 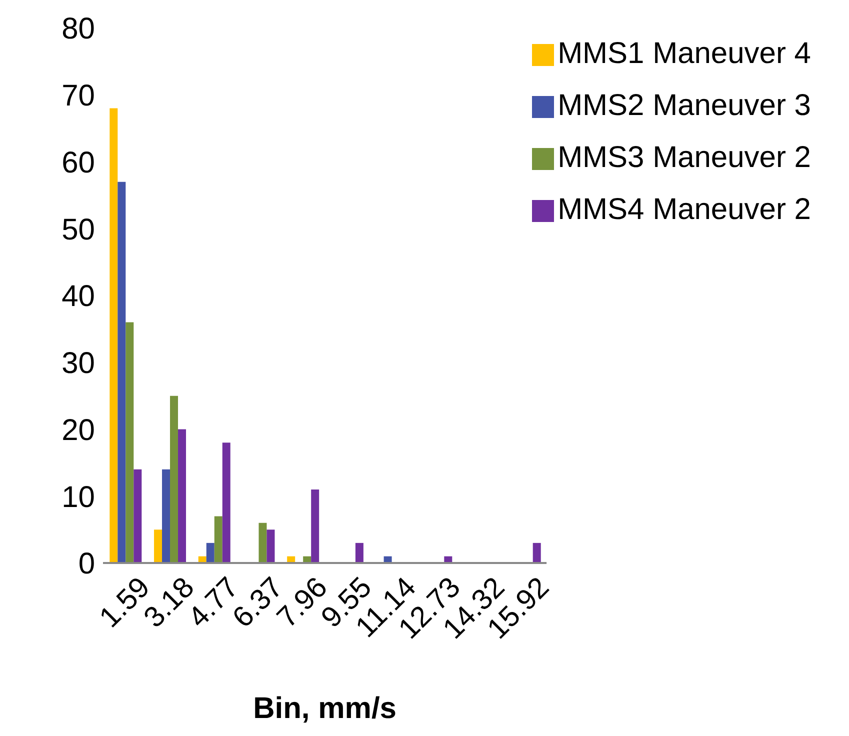 I want to click on legend-label: MMS1 Maneuver 4, so click(x=684, y=53).